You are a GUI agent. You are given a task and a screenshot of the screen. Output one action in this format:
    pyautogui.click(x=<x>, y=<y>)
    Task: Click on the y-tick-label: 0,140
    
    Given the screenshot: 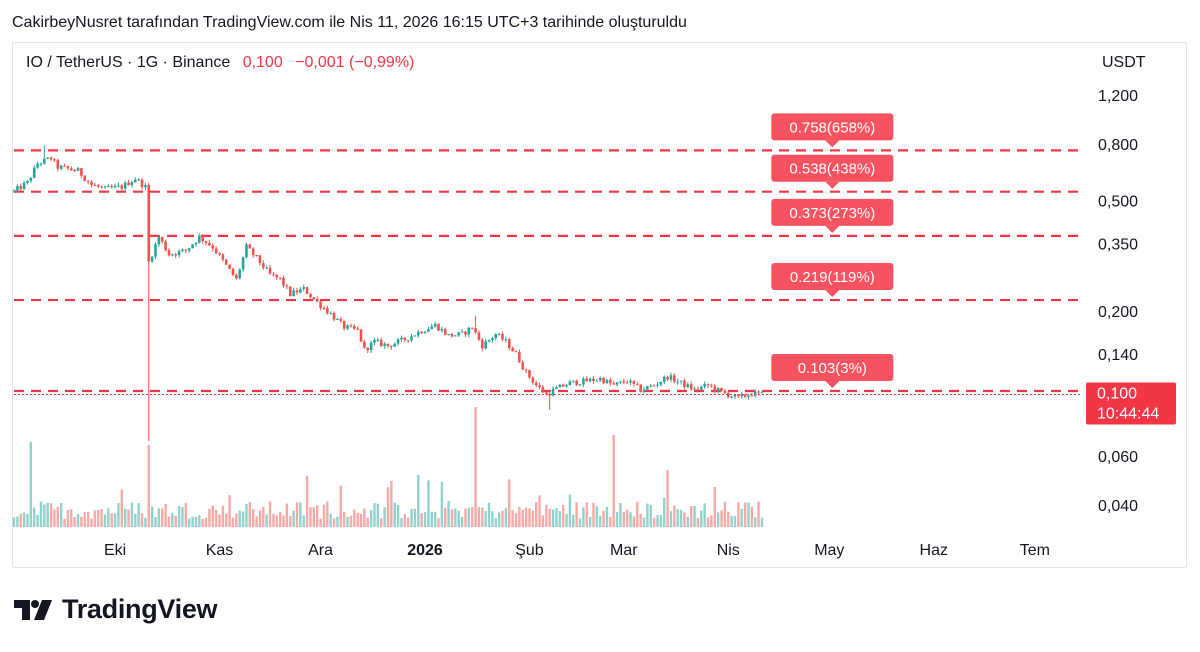 What is the action you would take?
    pyautogui.click(x=1118, y=355)
    